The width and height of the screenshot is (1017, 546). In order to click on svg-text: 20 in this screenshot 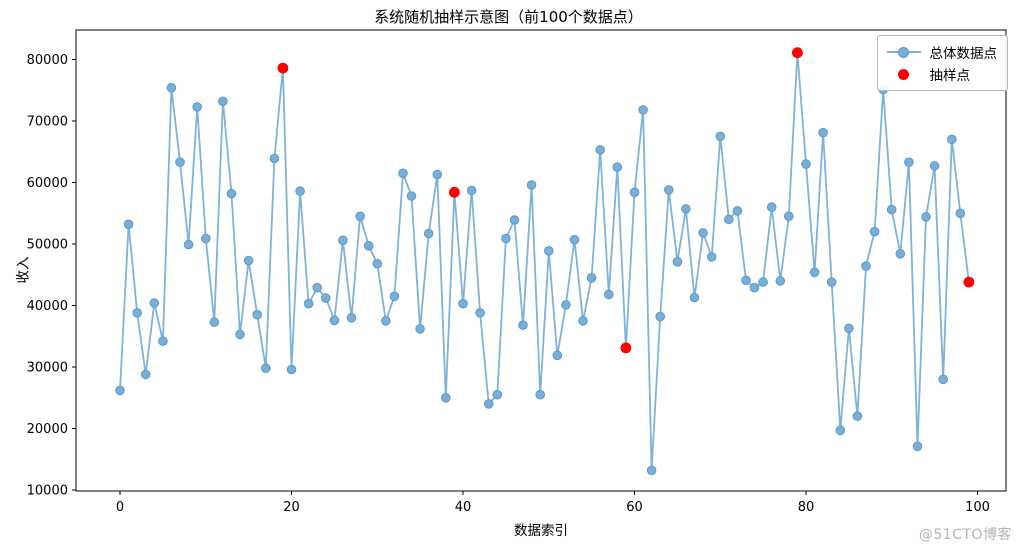, I will do `click(291, 507)`.